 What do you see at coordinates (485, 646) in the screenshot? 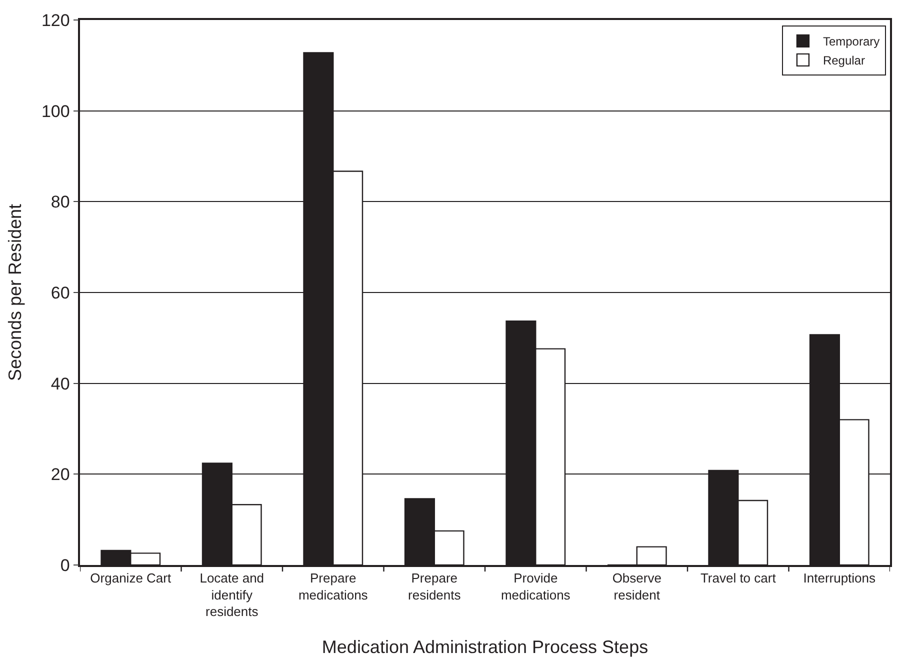
I see `x-axis-title: Medication Administration Process Steps` at bounding box center [485, 646].